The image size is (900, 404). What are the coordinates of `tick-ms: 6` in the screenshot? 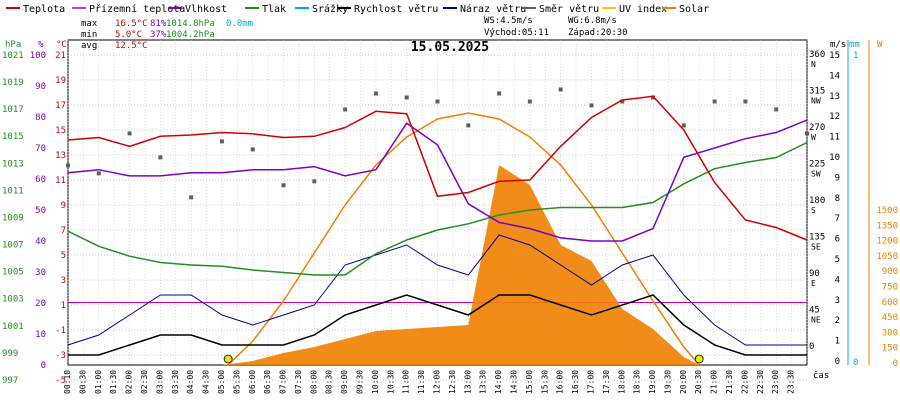 It's located at (837, 240).